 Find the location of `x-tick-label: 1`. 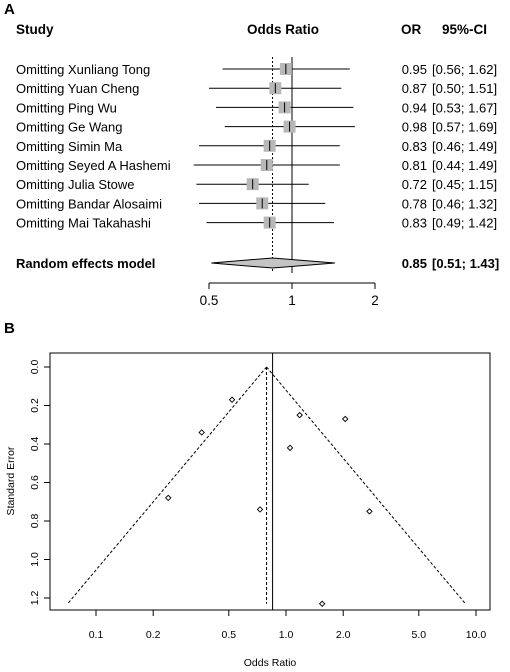

x-tick-label: 1 is located at coordinates (292, 300).